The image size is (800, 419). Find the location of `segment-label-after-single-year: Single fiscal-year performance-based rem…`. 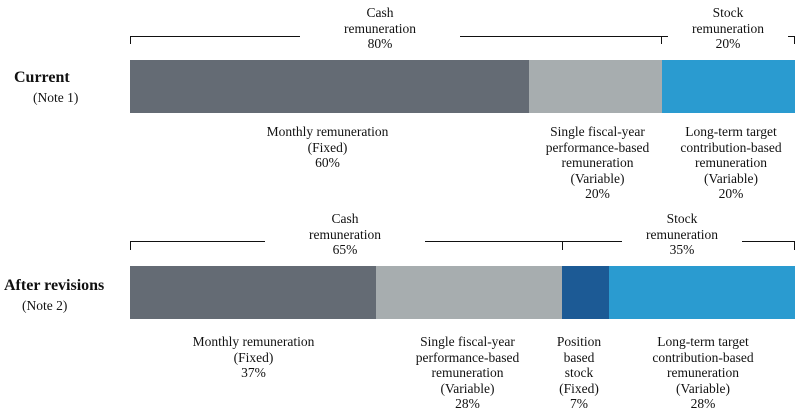

segment-label-after-single-year: Single fiscal-year performance-based rem… is located at coordinates (467, 372).